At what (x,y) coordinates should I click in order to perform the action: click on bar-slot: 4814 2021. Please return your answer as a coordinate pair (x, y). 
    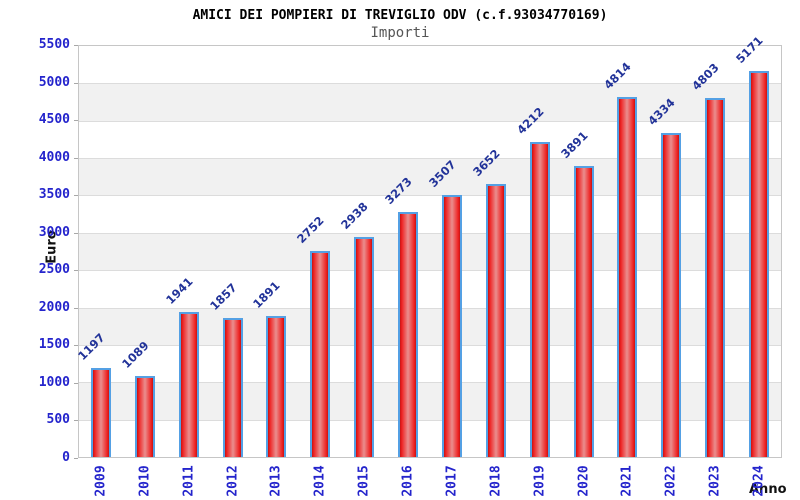
    Looking at the image, I should click on (626, 271).